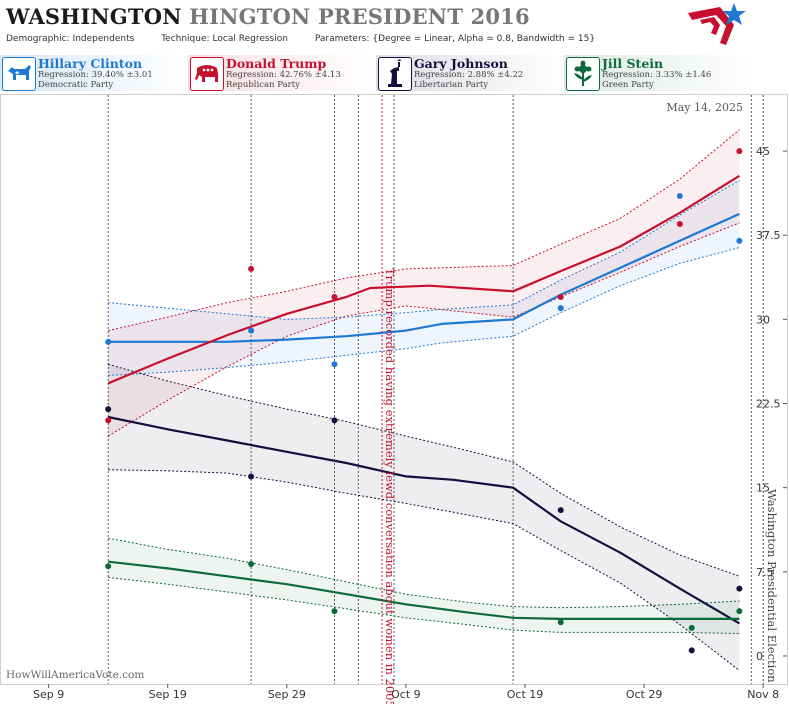 The image size is (789, 704). I want to click on liberty-torch-icon, so click(395, 74).